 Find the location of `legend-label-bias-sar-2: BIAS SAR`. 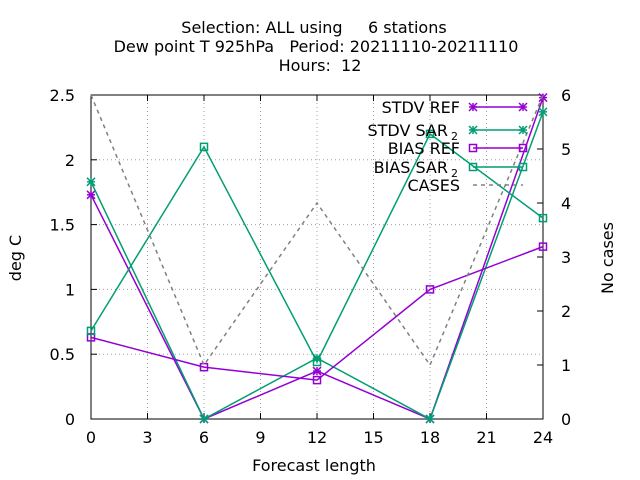

legend-label-bias-sar-2: BIAS SAR is located at coordinates (411, 167).